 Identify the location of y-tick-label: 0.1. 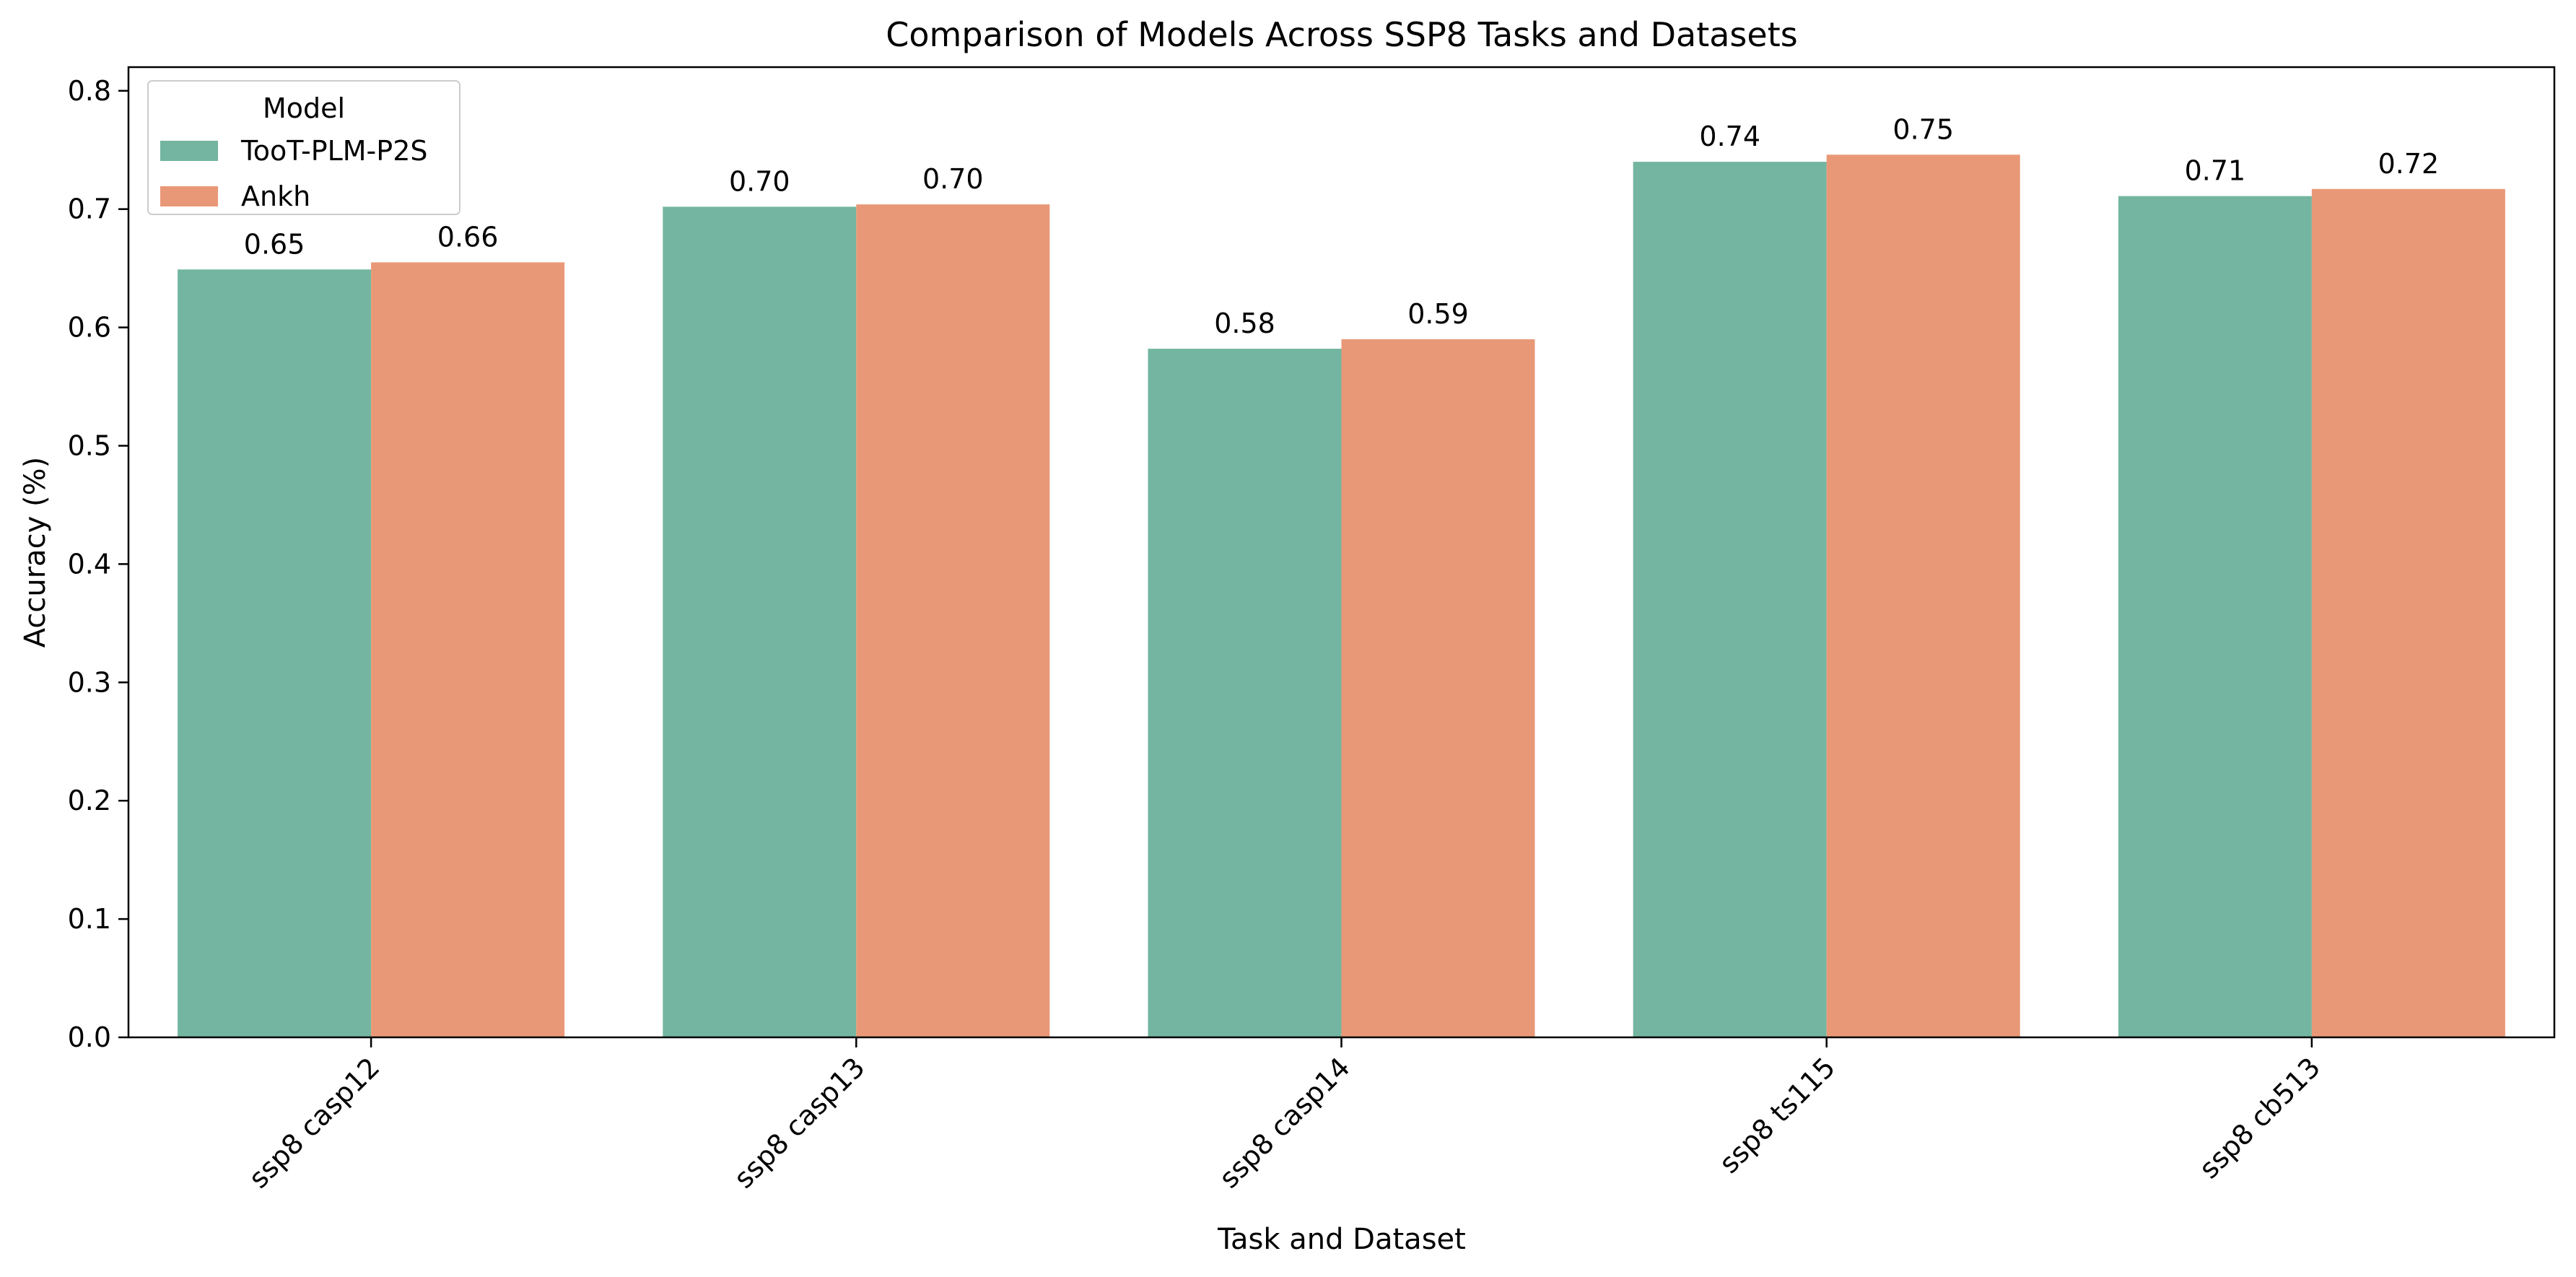
(89, 919).